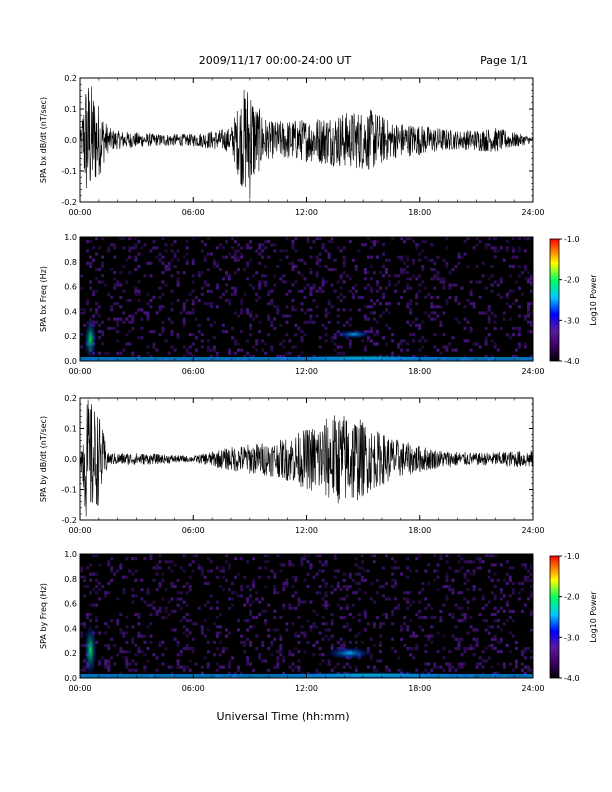 Image resolution: width=612 pixels, height=792 pixels. What do you see at coordinates (349, 653) in the screenshot?
I see `spectrogram-feature` at bounding box center [349, 653].